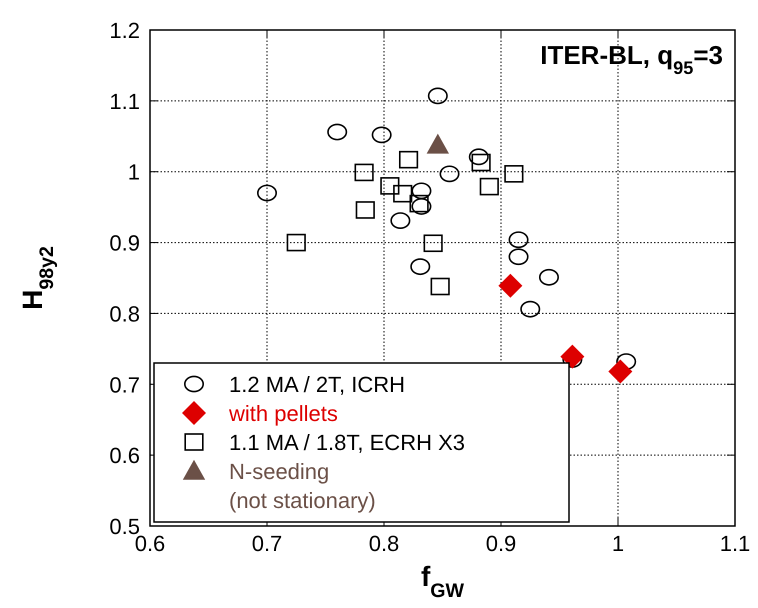 Image resolution: width=758 pixels, height=608 pixels. I want to click on legend-label: 1.2 MA / 2T, ICRH, so click(317, 384).